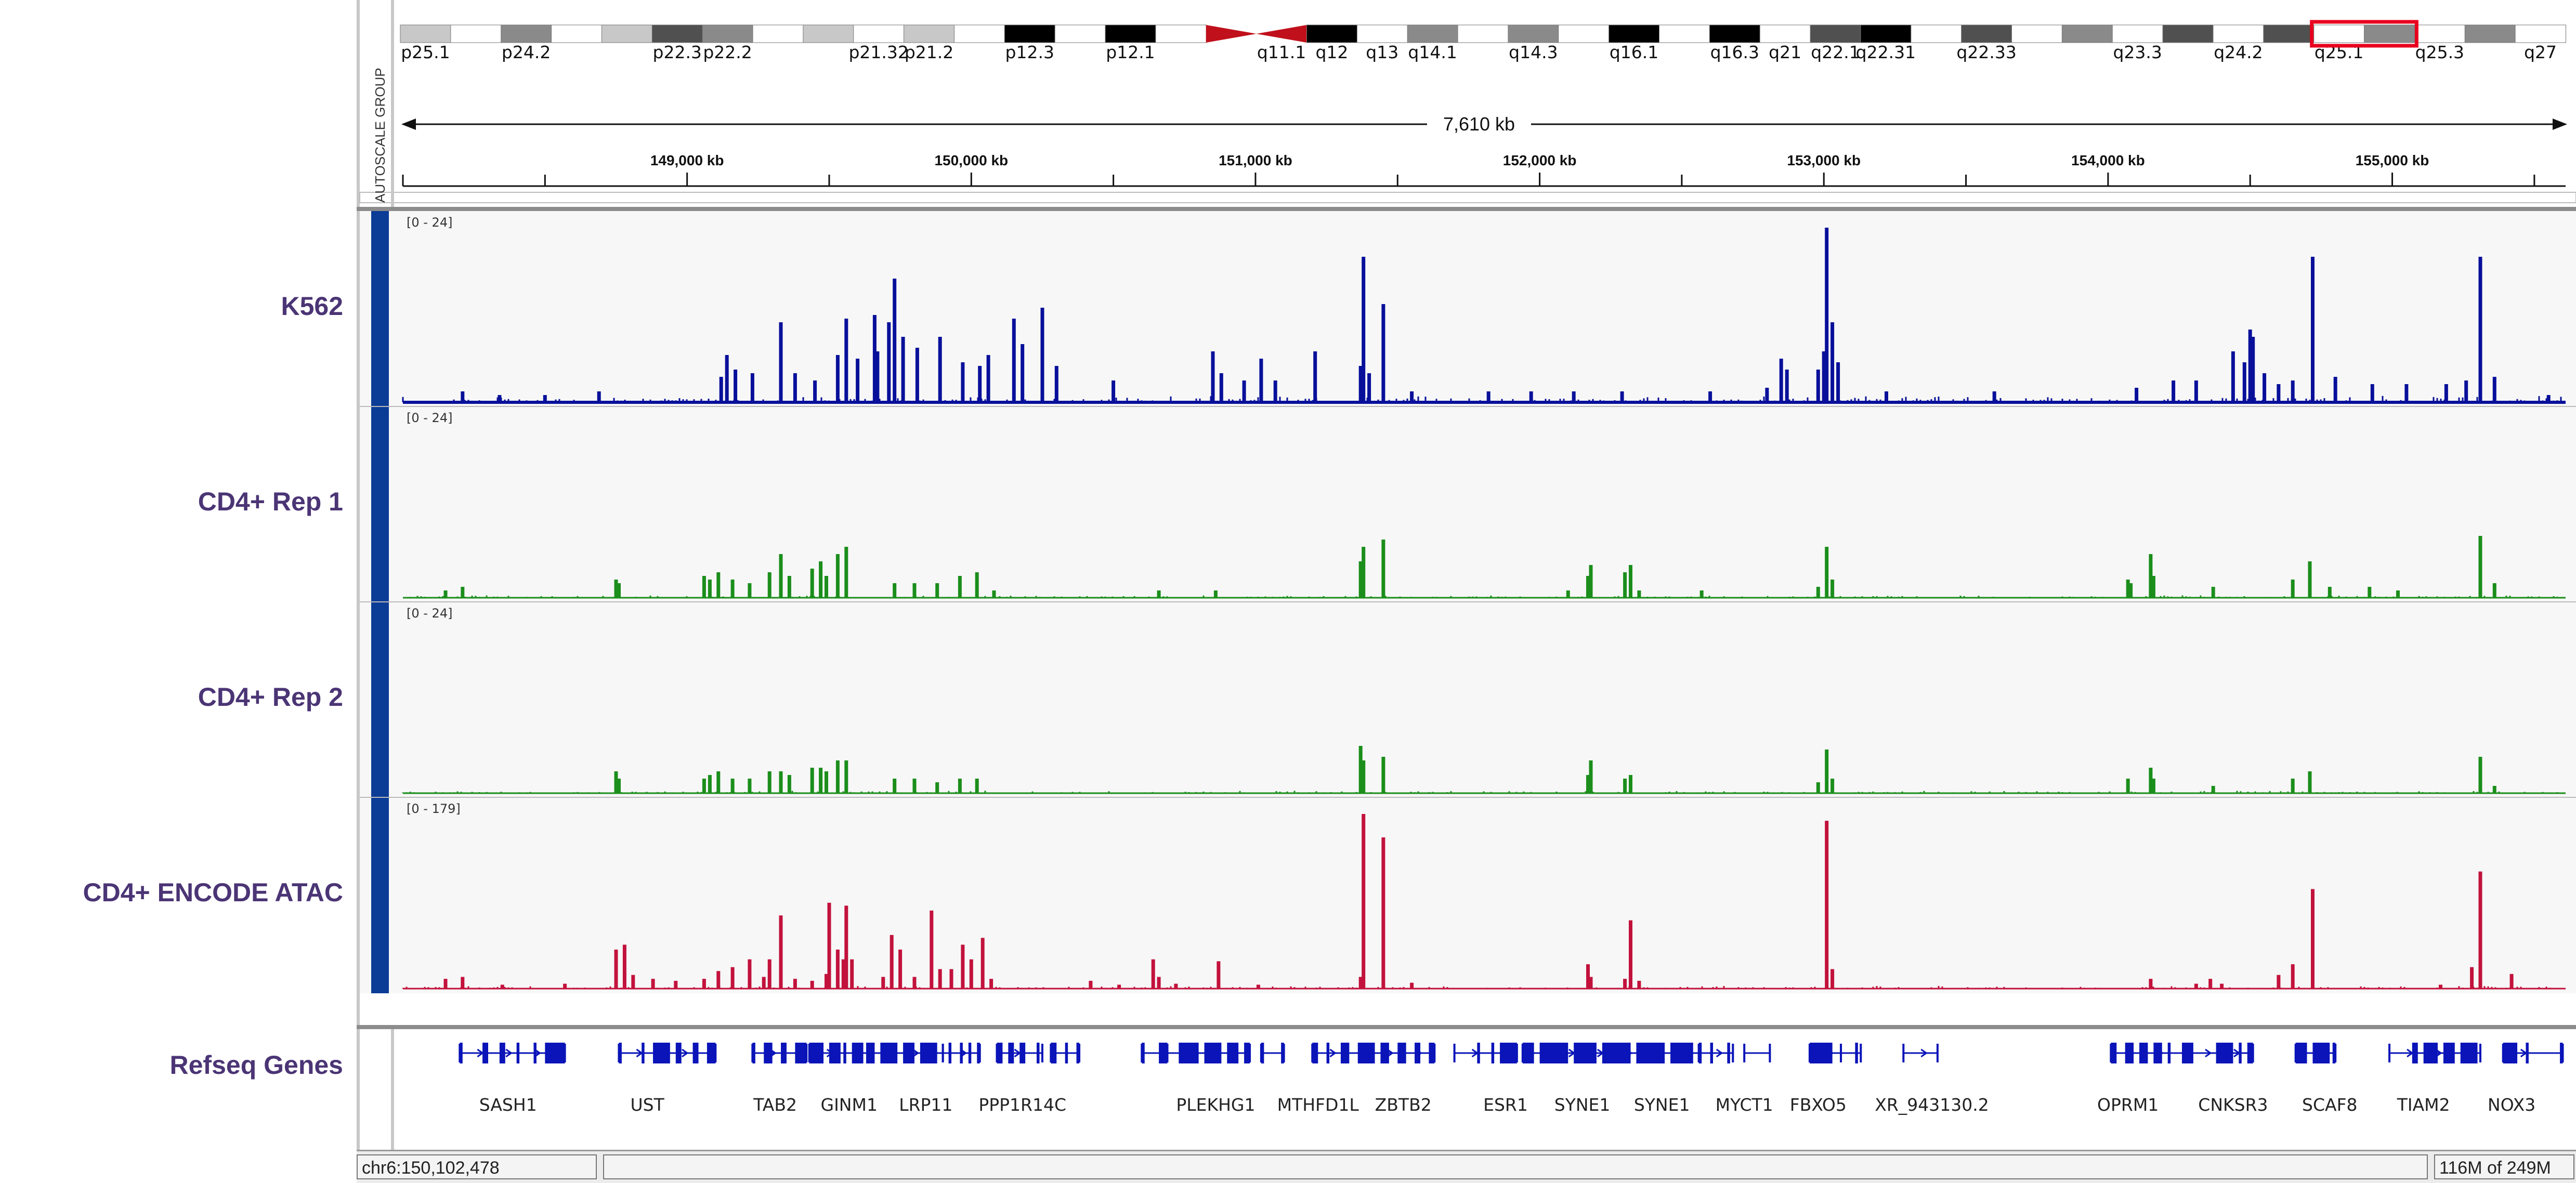 This screenshot has width=2576, height=1183. Describe the element at coordinates (256, 1065) in the screenshot. I see `track-name-refseq-genes: Refseq Genes` at that location.